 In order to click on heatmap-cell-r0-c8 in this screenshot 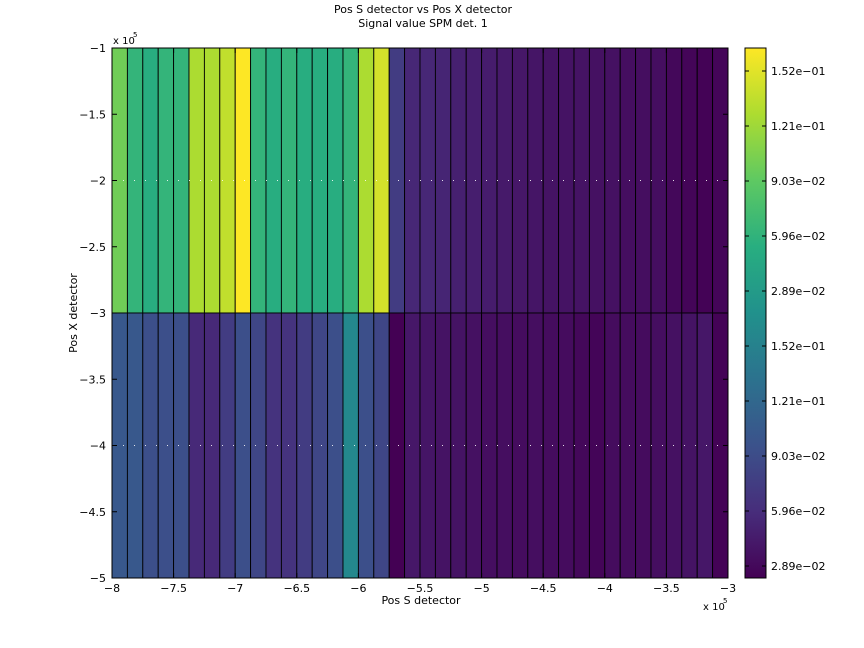, I will do `click(243, 180)`.